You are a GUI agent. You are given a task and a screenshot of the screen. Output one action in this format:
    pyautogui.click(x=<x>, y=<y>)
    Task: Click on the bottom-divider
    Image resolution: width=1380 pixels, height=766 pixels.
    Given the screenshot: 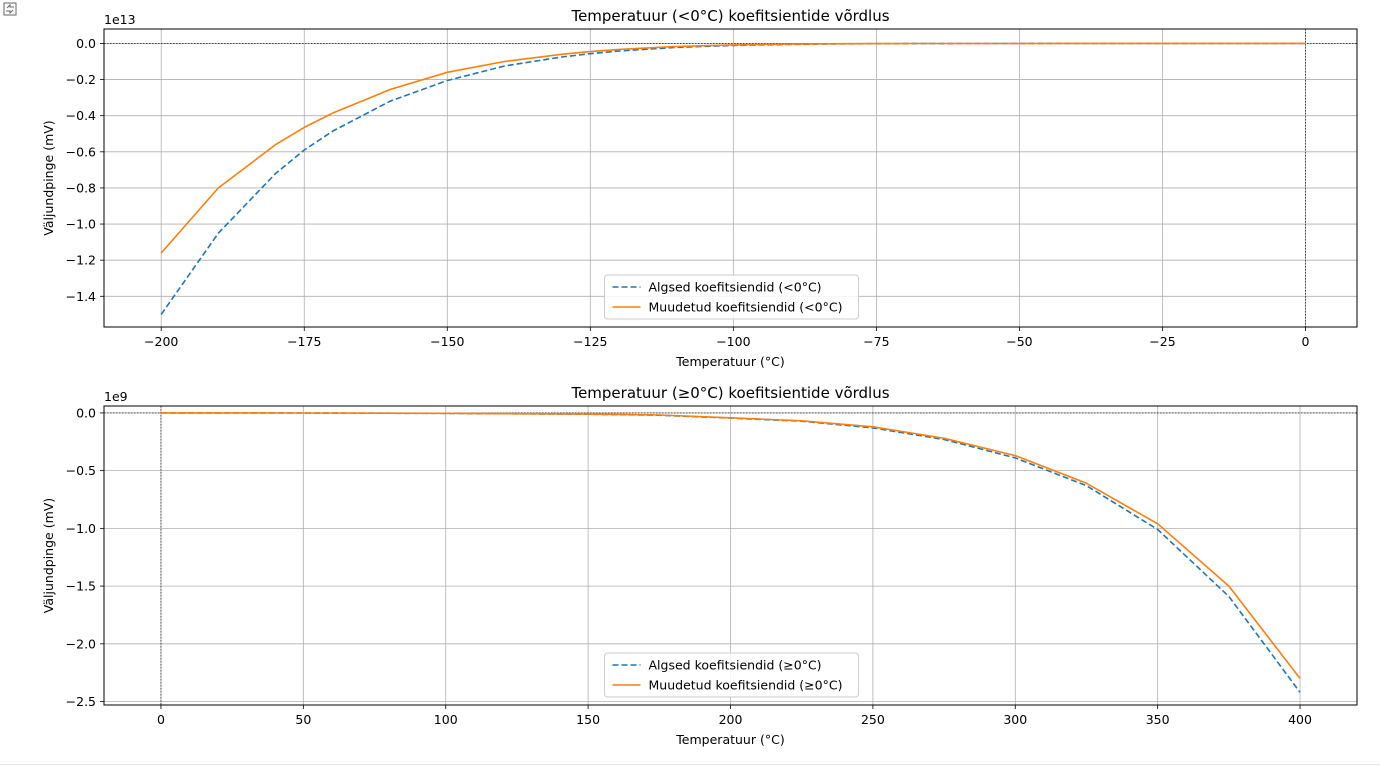 What is the action you would take?
    pyautogui.click(x=690, y=764)
    